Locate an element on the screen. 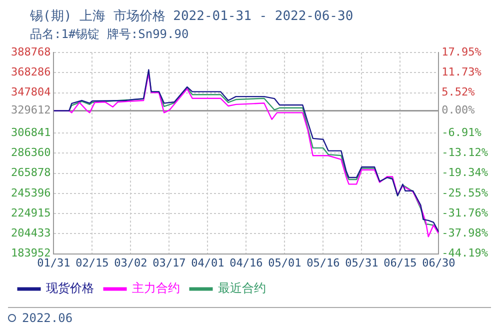 The image size is (499, 336). x-tick-label: 04/16 is located at coordinates (246, 263).